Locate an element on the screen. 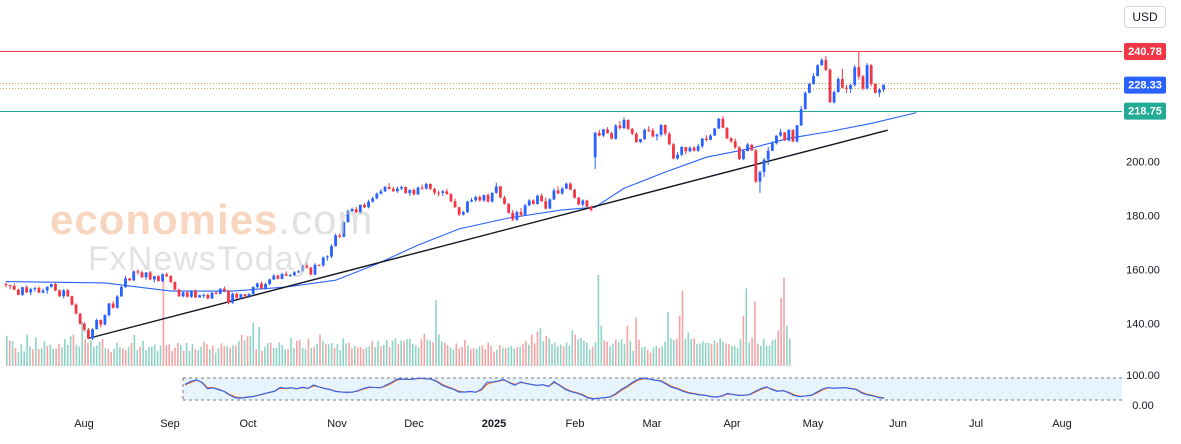 This screenshot has height=444, width=1181. x-month-label: Jun is located at coordinates (898, 424).